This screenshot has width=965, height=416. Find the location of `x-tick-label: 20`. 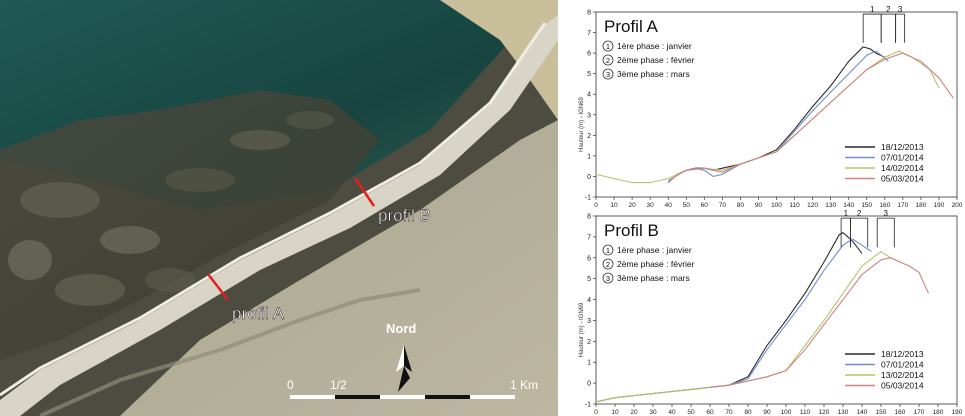

x-tick-label: 20 is located at coordinates (634, 412).